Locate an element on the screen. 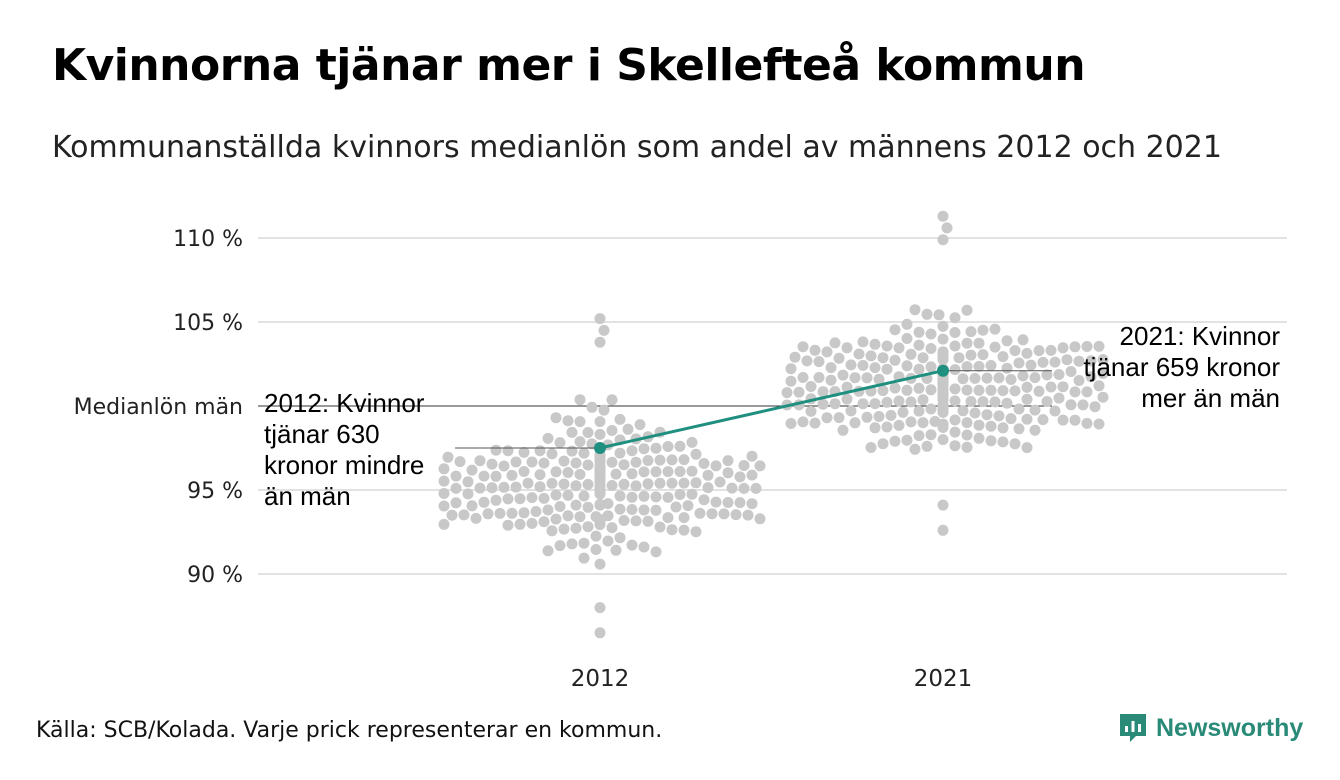 This screenshot has width=1340, height=780. annotation-2012-line: tjänar 630 is located at coordinates (322, 434).